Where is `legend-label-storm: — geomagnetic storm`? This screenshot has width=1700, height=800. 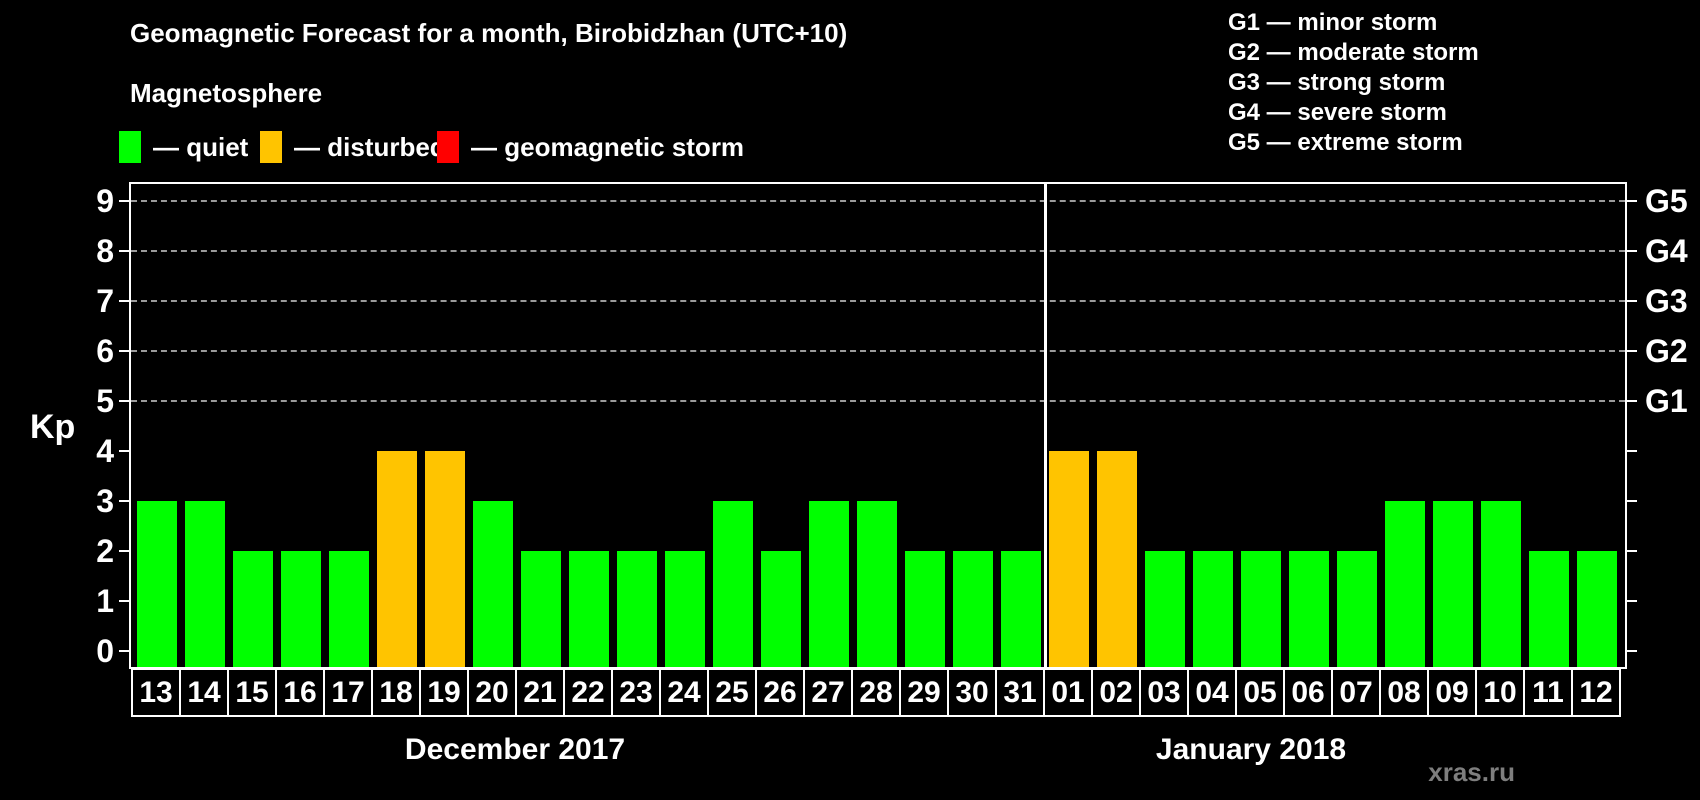
legend-label-storm: — geomagnetic storm is located at coordinates (608, 146).